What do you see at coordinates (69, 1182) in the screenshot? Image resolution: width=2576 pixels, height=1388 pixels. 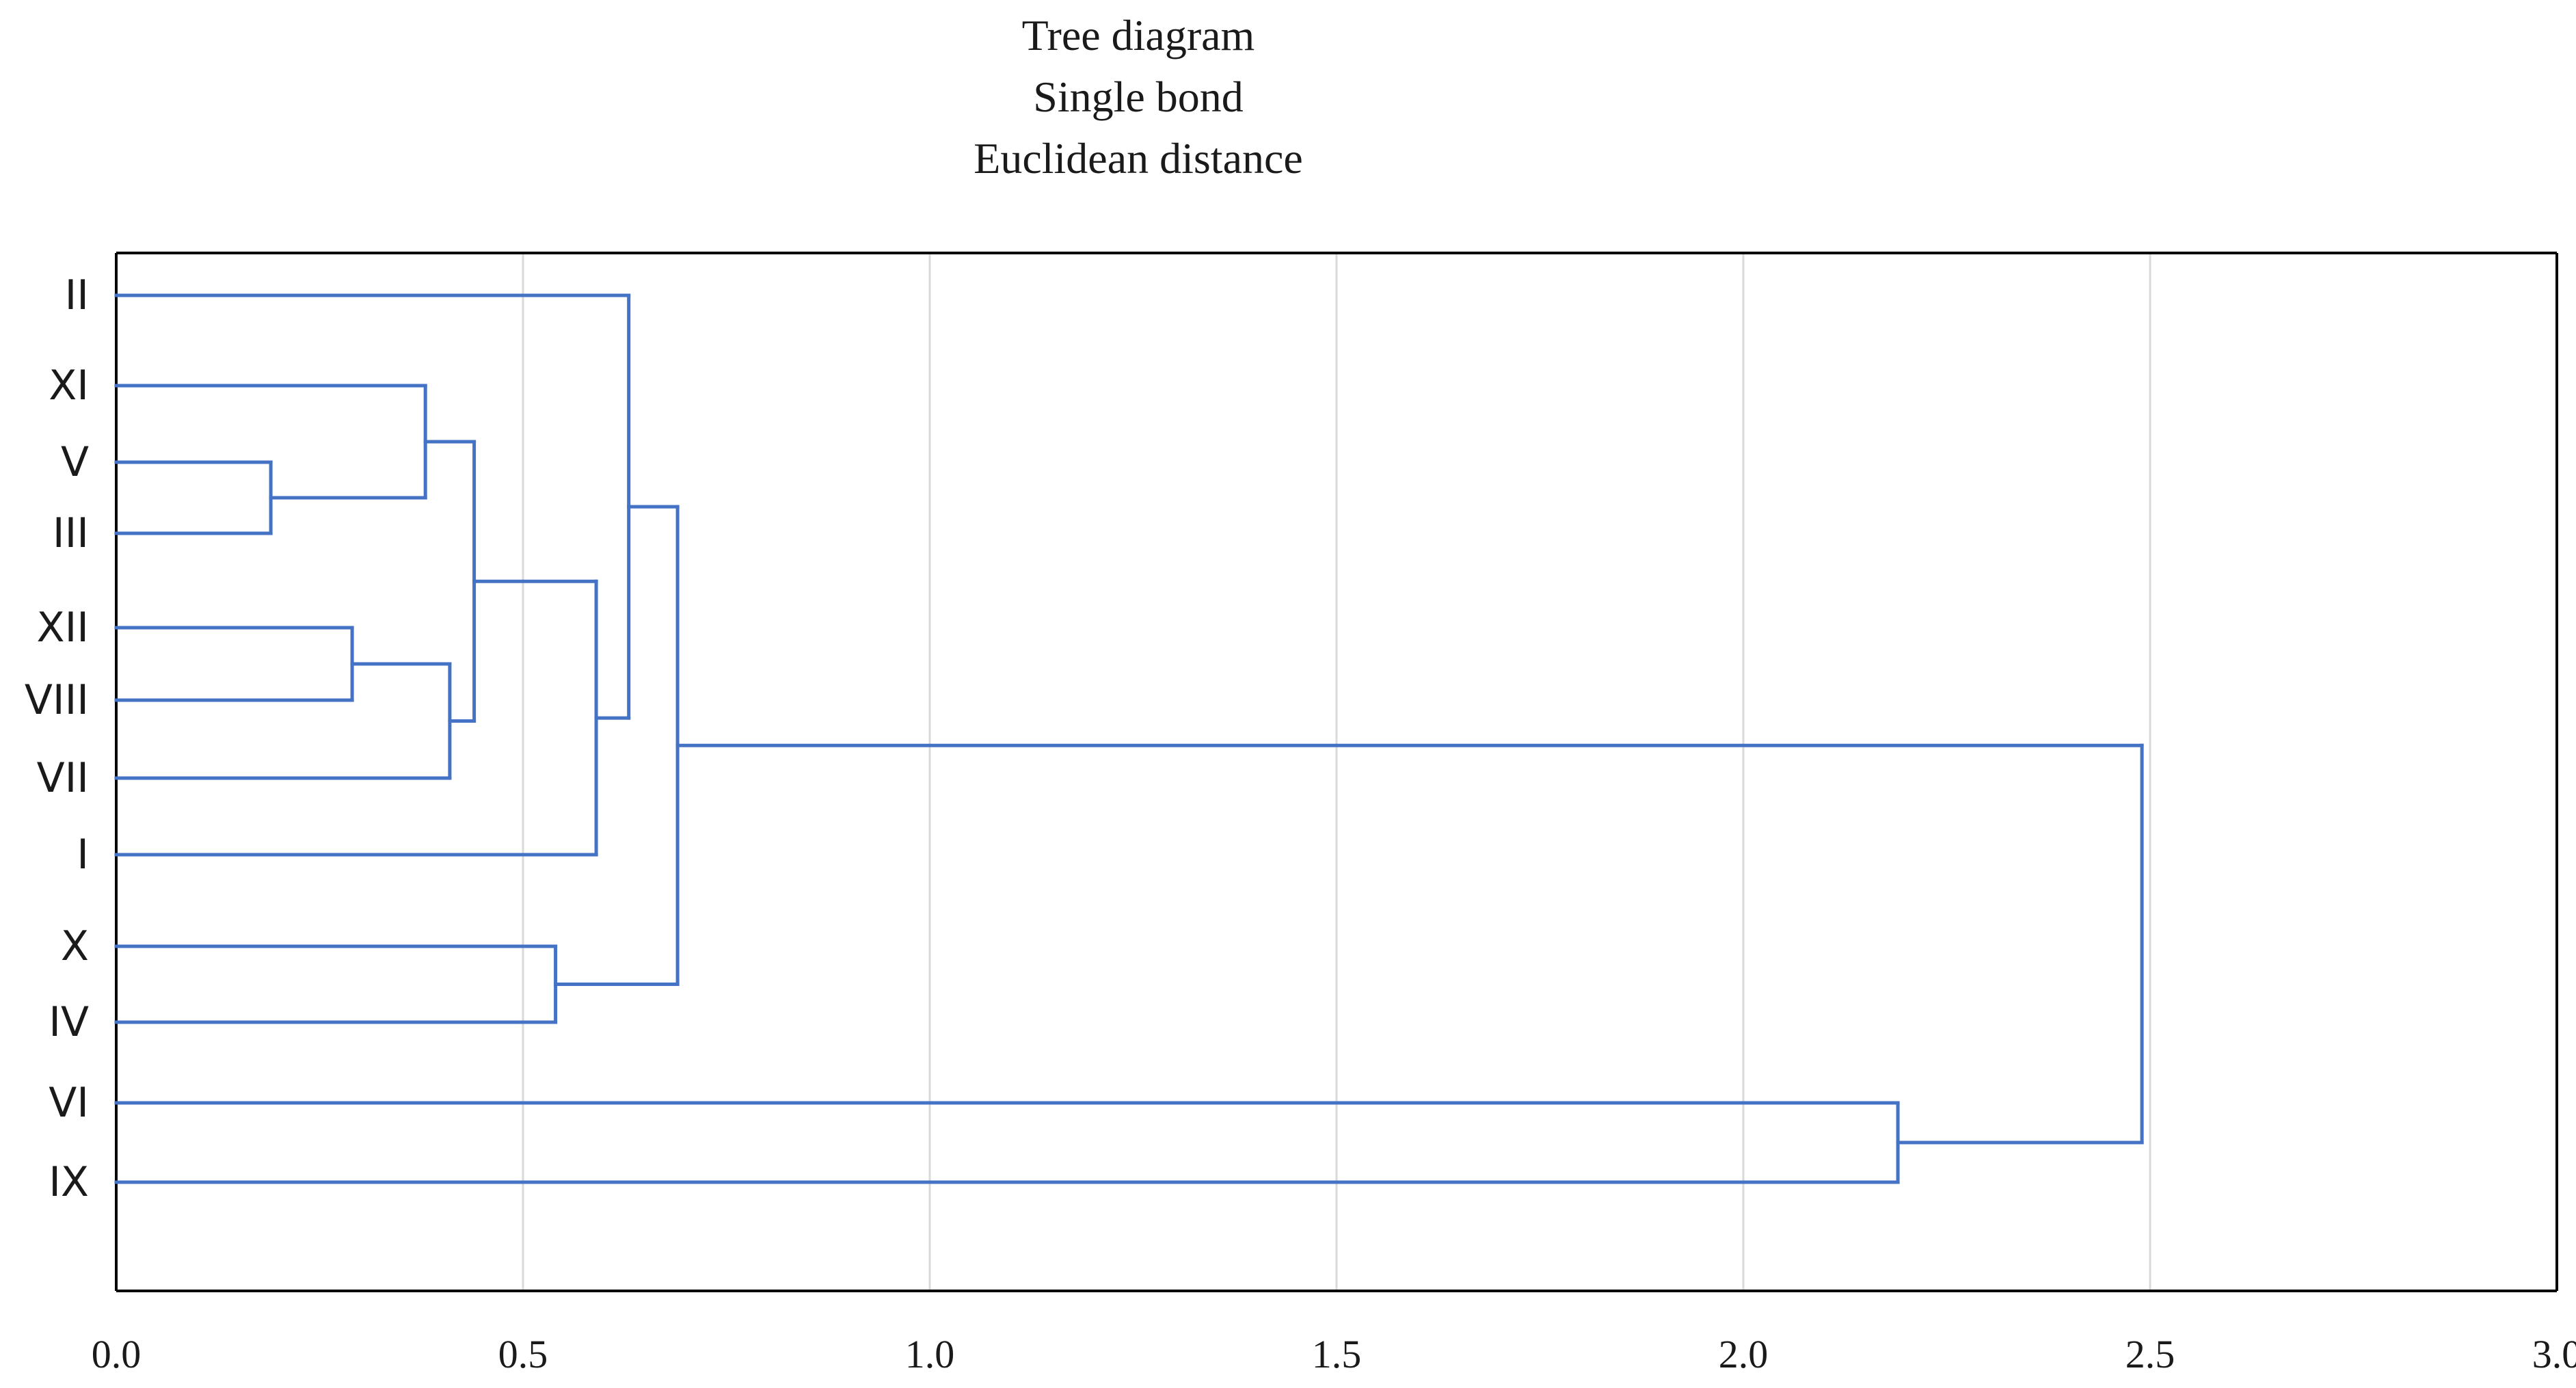 I see `leaf-label: IX` at bounding box center [69, 1182].